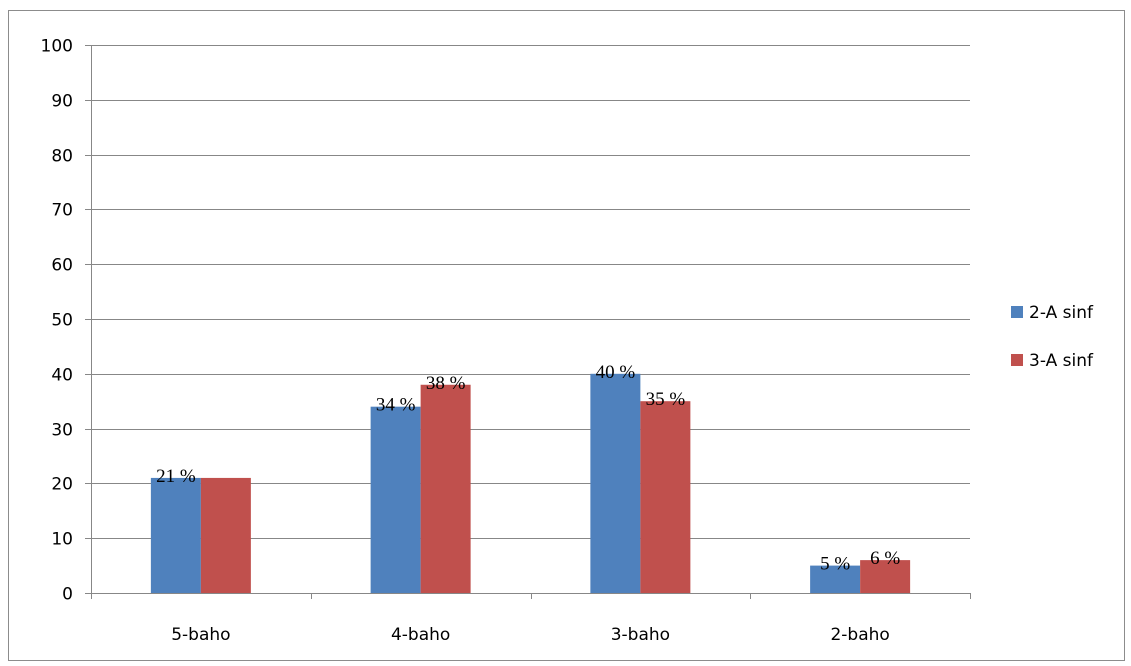  I want to click on legend-label: 2-A sinf, so click(1061, 313).